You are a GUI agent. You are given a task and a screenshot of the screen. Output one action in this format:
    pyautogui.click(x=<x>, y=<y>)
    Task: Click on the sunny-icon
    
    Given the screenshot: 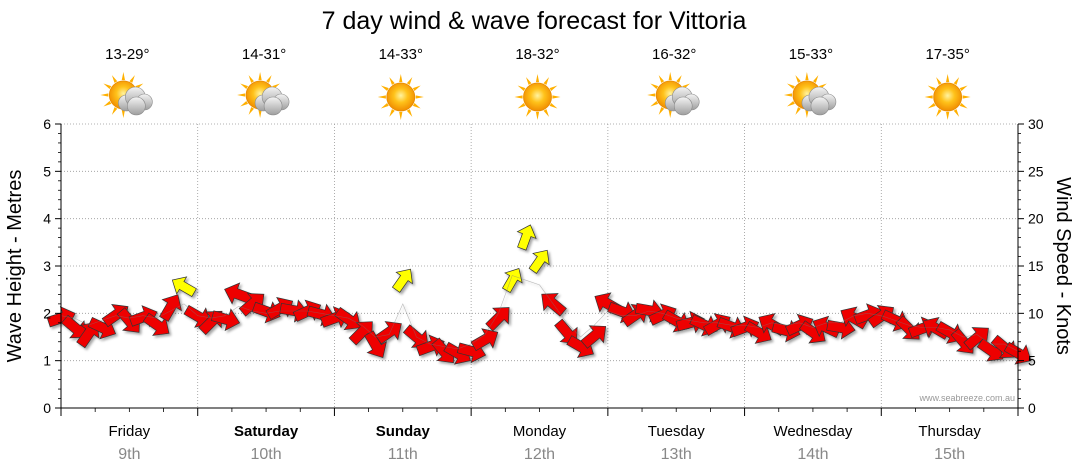 What is the action you would take?
    pyautogui.click(x=537, y=97)
    